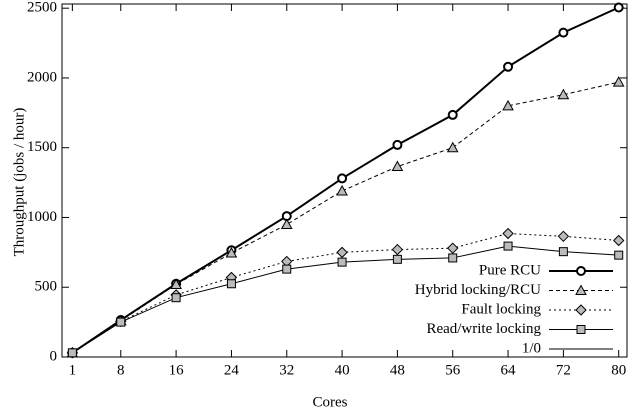 The image size is (644, 414). I want to click on y-tick-label: 2000, so click(42, 77).